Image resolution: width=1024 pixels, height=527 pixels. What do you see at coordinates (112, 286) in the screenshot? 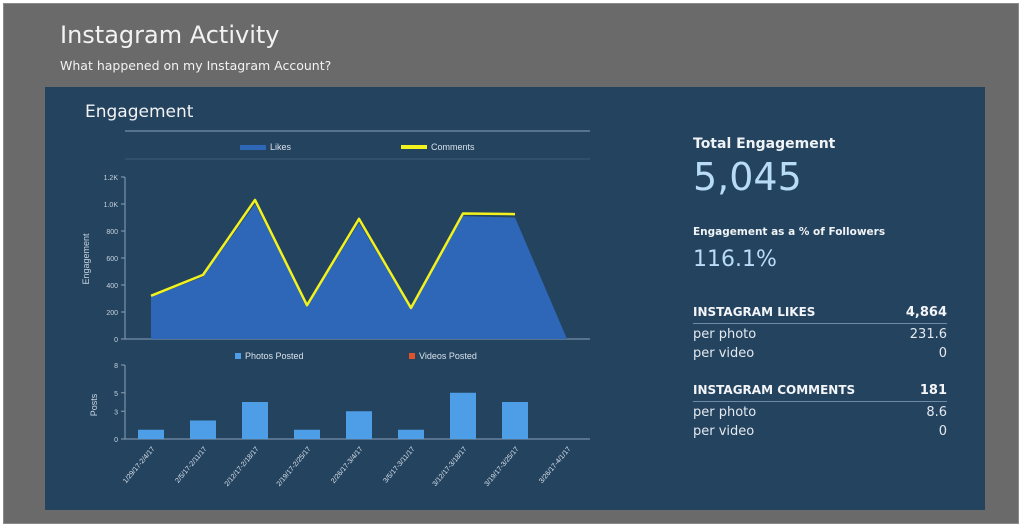
I see `engagement-y-tick-label: 400` at bounding box center [112, 286].